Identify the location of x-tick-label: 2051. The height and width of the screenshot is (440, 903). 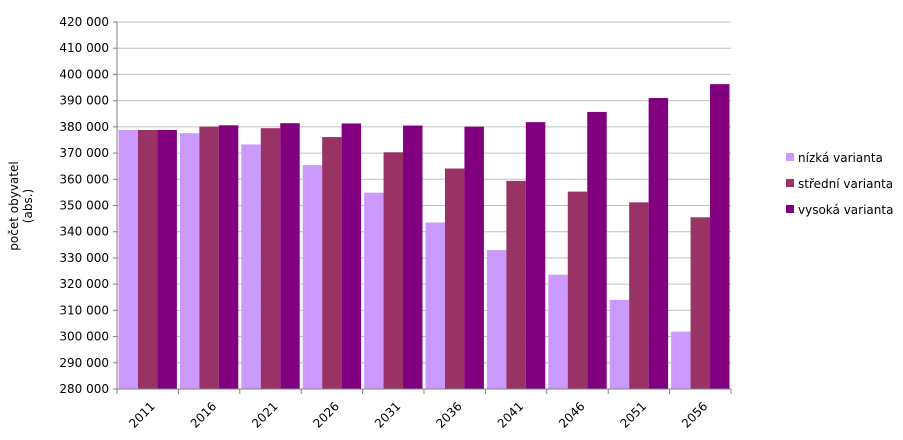
(633, 414).